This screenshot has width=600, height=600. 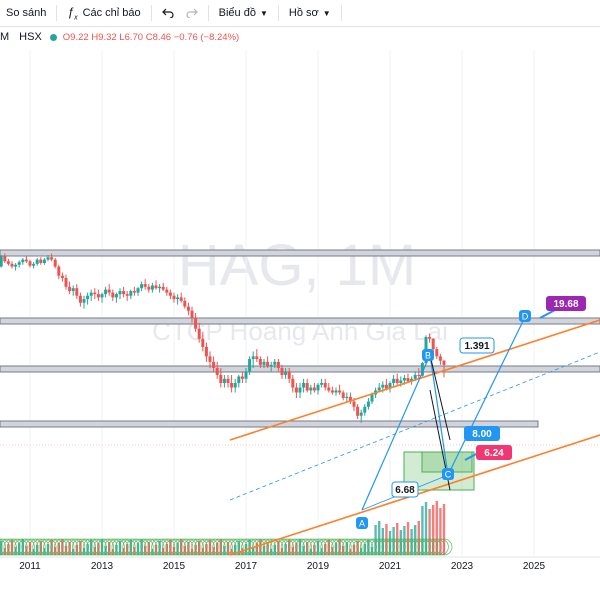 I want to click on price-label: 1.391, so click(x=476, y=346).